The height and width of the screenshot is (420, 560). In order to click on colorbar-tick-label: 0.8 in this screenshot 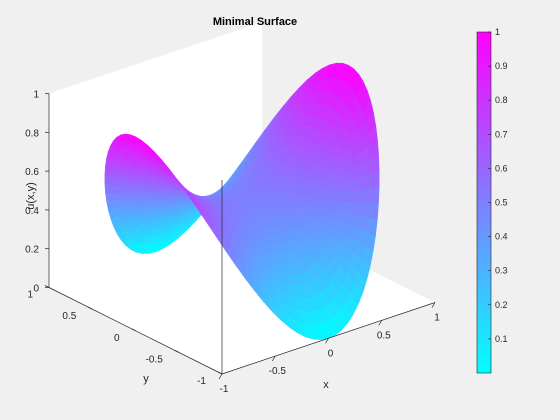, I will do `click(501, 100)`.